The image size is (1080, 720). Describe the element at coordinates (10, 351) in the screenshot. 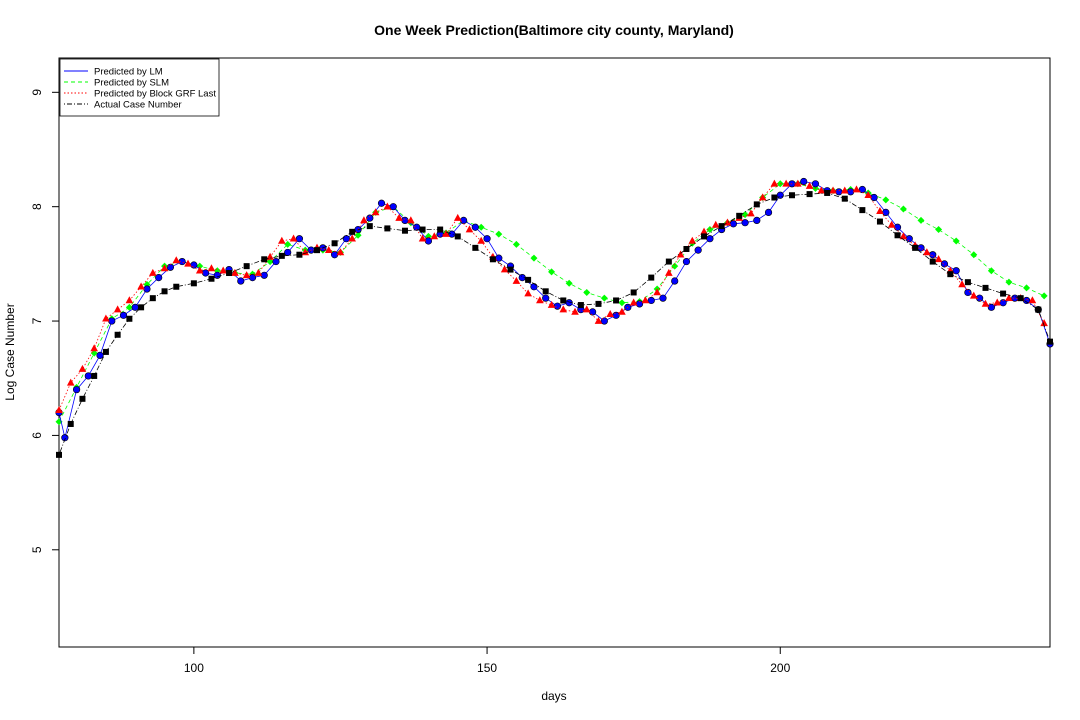

I see `y-axis-label: Log Case Number` at that location.